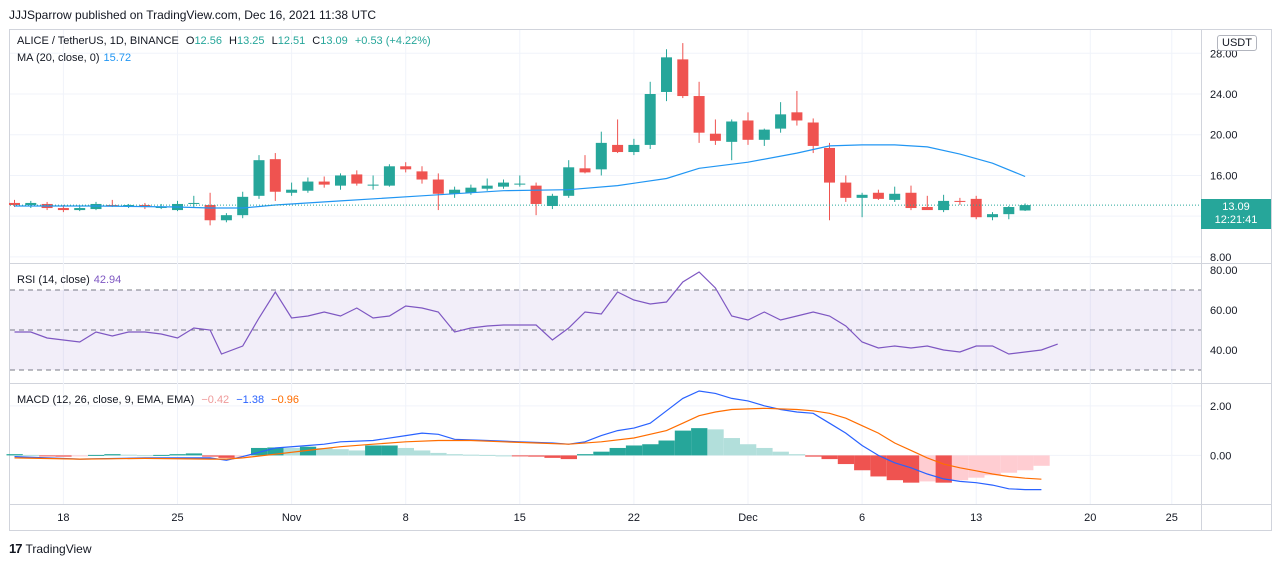 The image size is (1280, 566). Describe the element at coordinates (250, 400) in the screenshot. I see `macd-line-value: −1.38` at that location.